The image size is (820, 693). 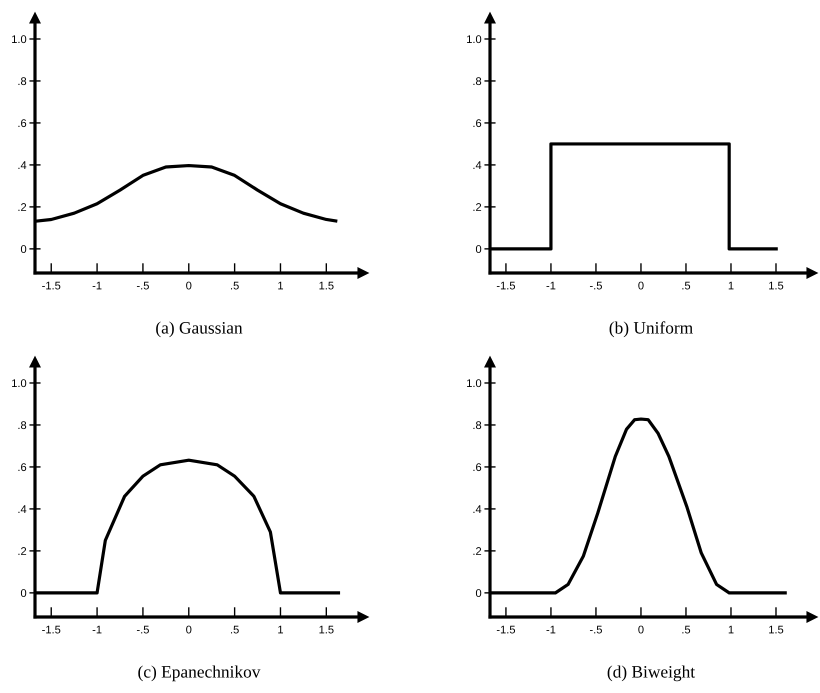 What do you see at coordinates (651, 329) in the screenshot?
I see `text: (b) Uniform` at bounding box center [651, 329].